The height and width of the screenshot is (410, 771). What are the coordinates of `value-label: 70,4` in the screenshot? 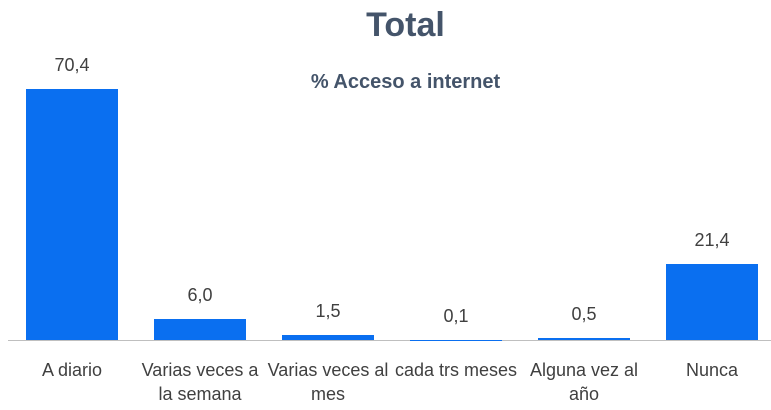 It's located at (72, 65).